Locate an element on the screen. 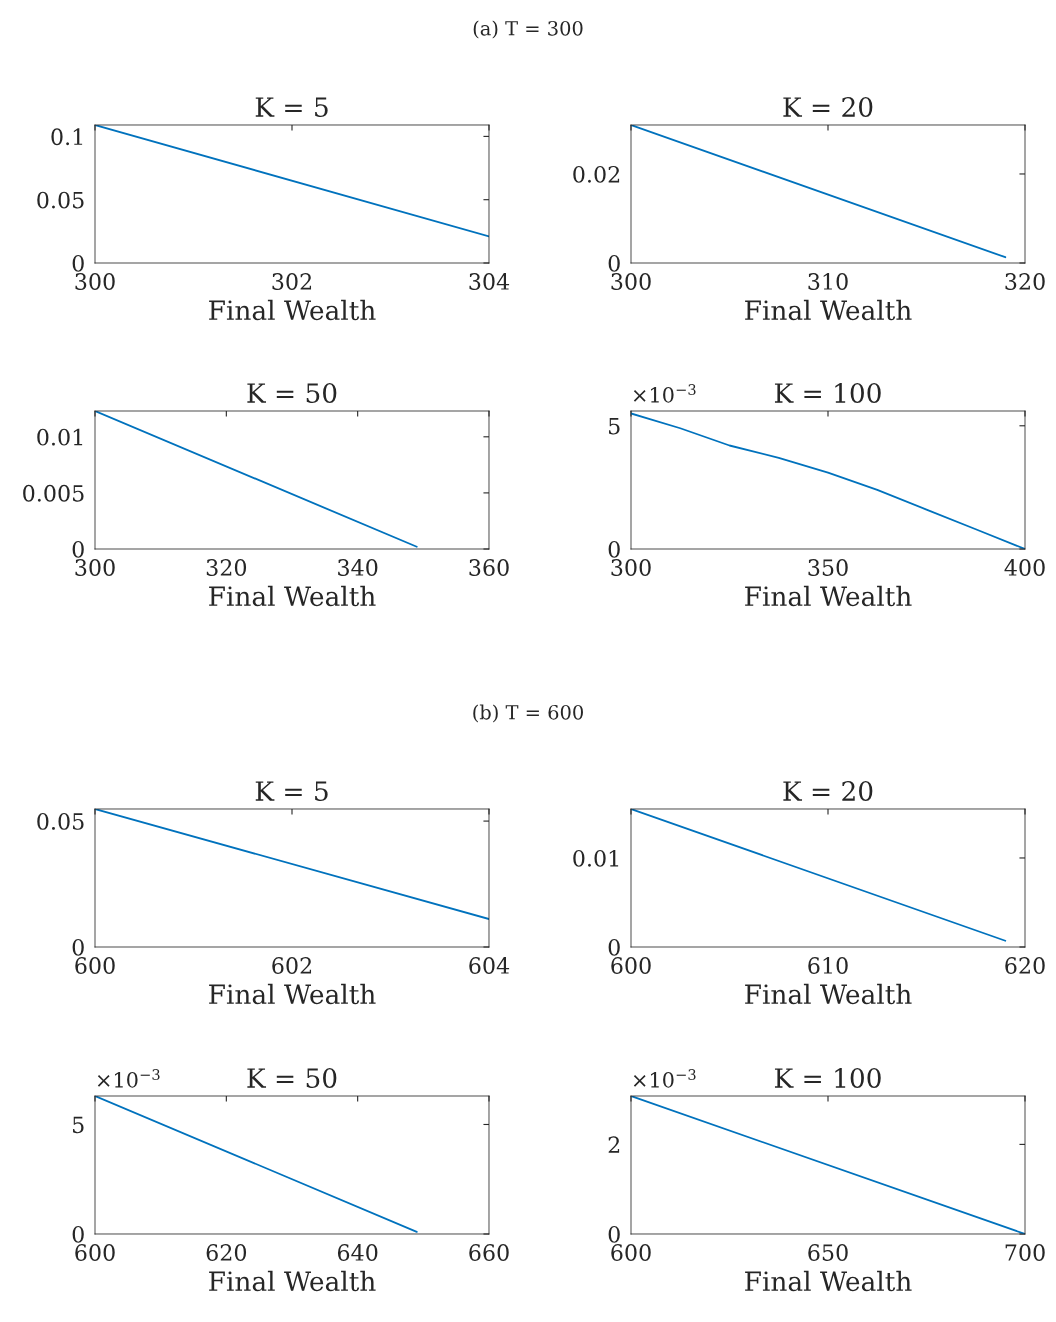  x-tick-label: 310 is located at coordinates (828, 281).